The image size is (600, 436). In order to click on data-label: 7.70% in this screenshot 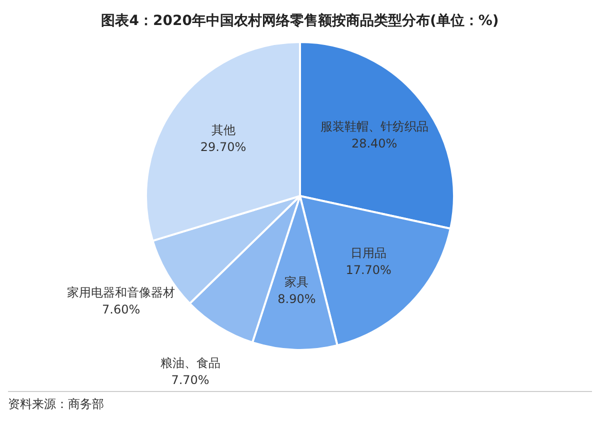, I will do `click(190, 380)`.